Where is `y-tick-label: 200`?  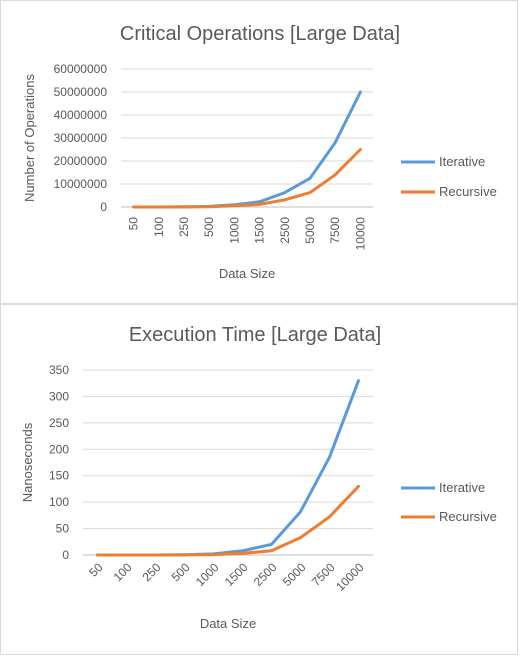 y-tick-label: 200 is located at coordinates (59, 449).